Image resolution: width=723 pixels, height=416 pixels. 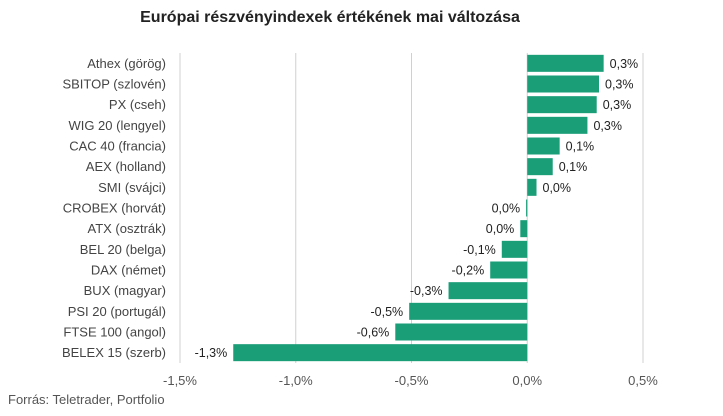 I want to click on x-tick-label: -1,5%, so click(x=180, y=380).